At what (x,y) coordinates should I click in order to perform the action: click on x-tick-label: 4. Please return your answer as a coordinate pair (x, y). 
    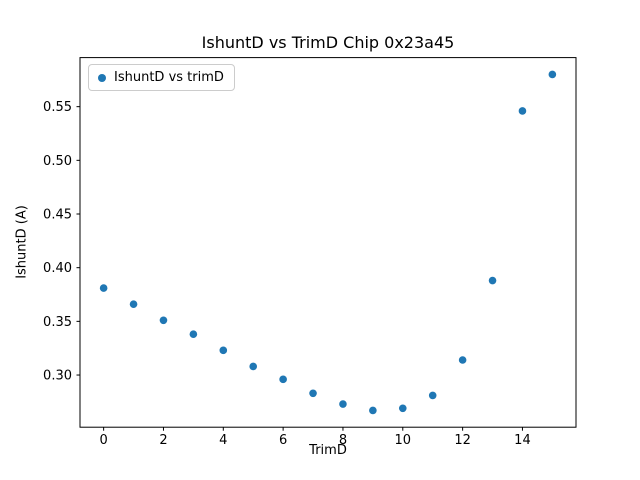
    Looking at the image, I should click on (223, 440).